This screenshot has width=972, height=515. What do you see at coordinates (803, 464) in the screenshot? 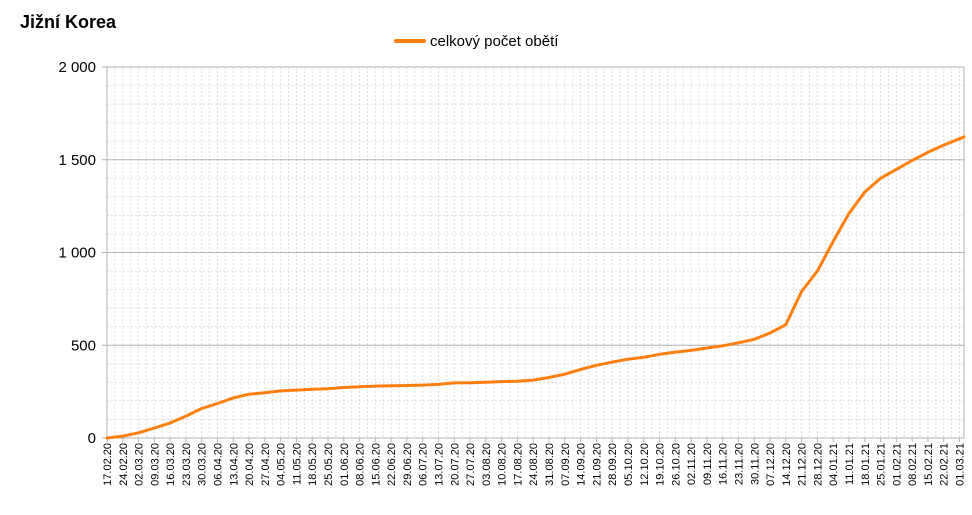
I see `x-tick-label: 21.12.20` at bounding box center [803, 464].